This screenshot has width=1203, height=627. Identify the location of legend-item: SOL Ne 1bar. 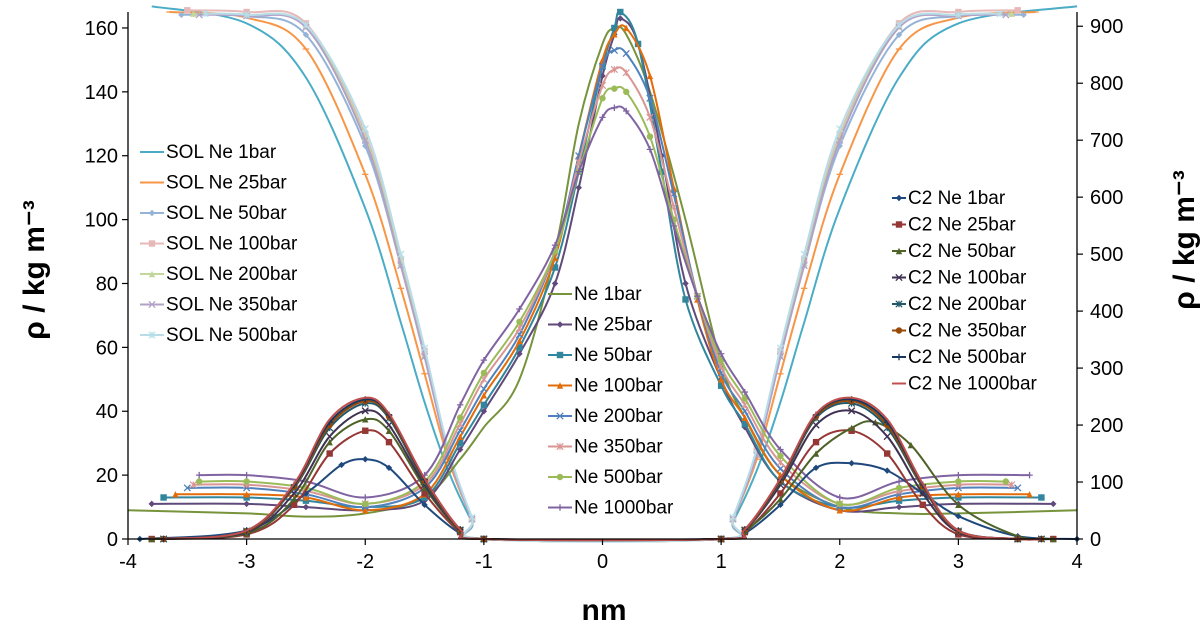
(208, 152).